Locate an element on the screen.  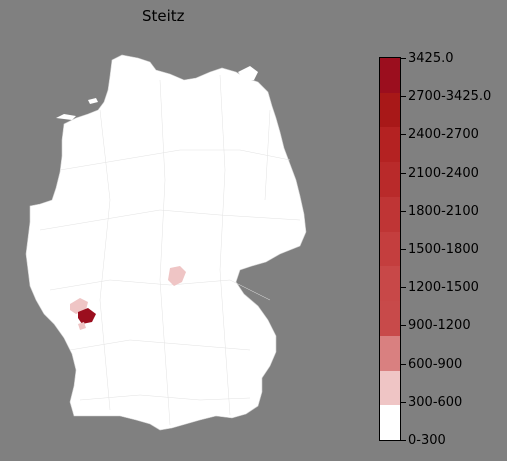
map-title: Steitz is located at coordinates (163, 16).